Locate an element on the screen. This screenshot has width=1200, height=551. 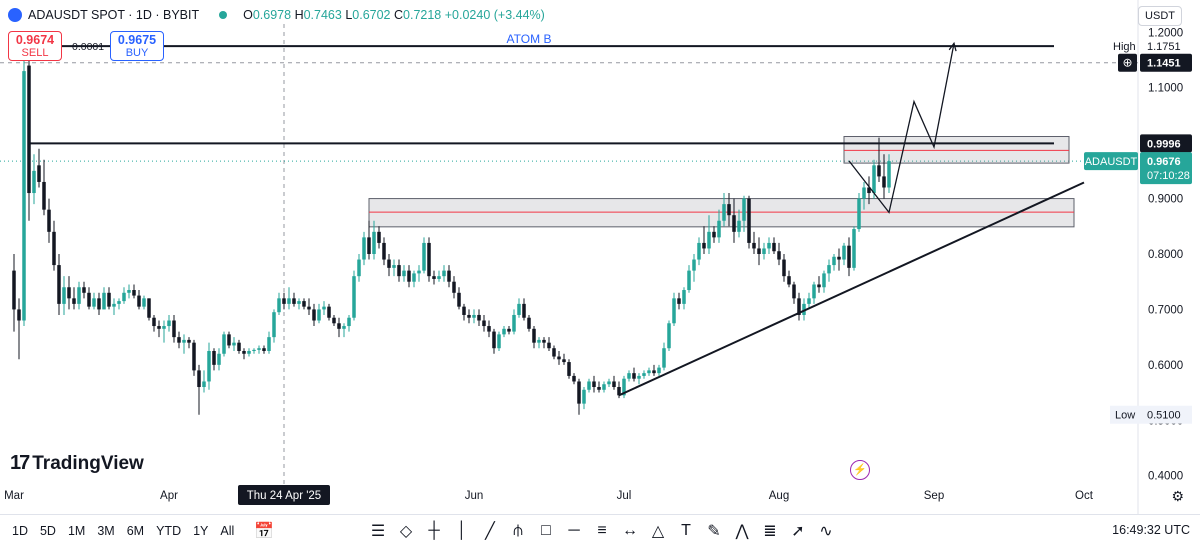
symbol-title: ADAUSDT SPOT · 1D · BYBIT is located at coordinates (114, 15).